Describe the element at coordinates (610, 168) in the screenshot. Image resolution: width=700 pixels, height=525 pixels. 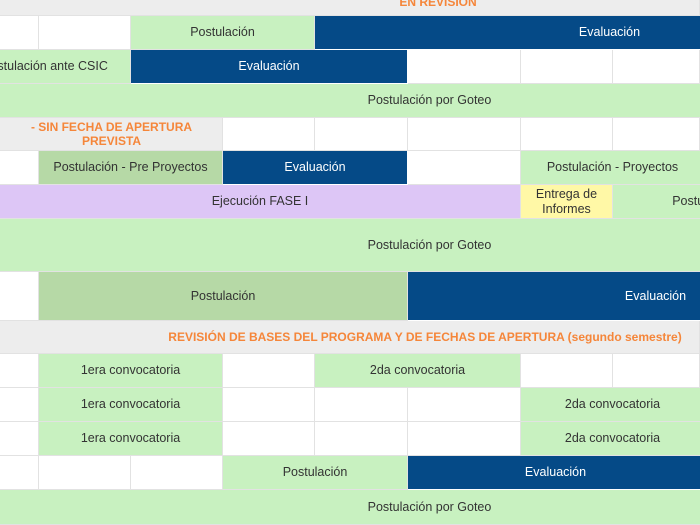
I see `schedule-cell: Postulación - Proyectos` at that location.